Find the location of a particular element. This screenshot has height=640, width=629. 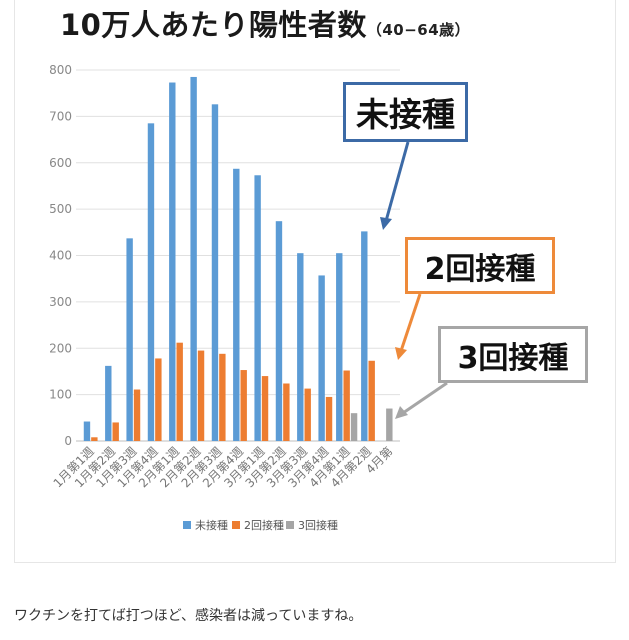

y-tick-label: 400 is located at coordinates (60, 256).